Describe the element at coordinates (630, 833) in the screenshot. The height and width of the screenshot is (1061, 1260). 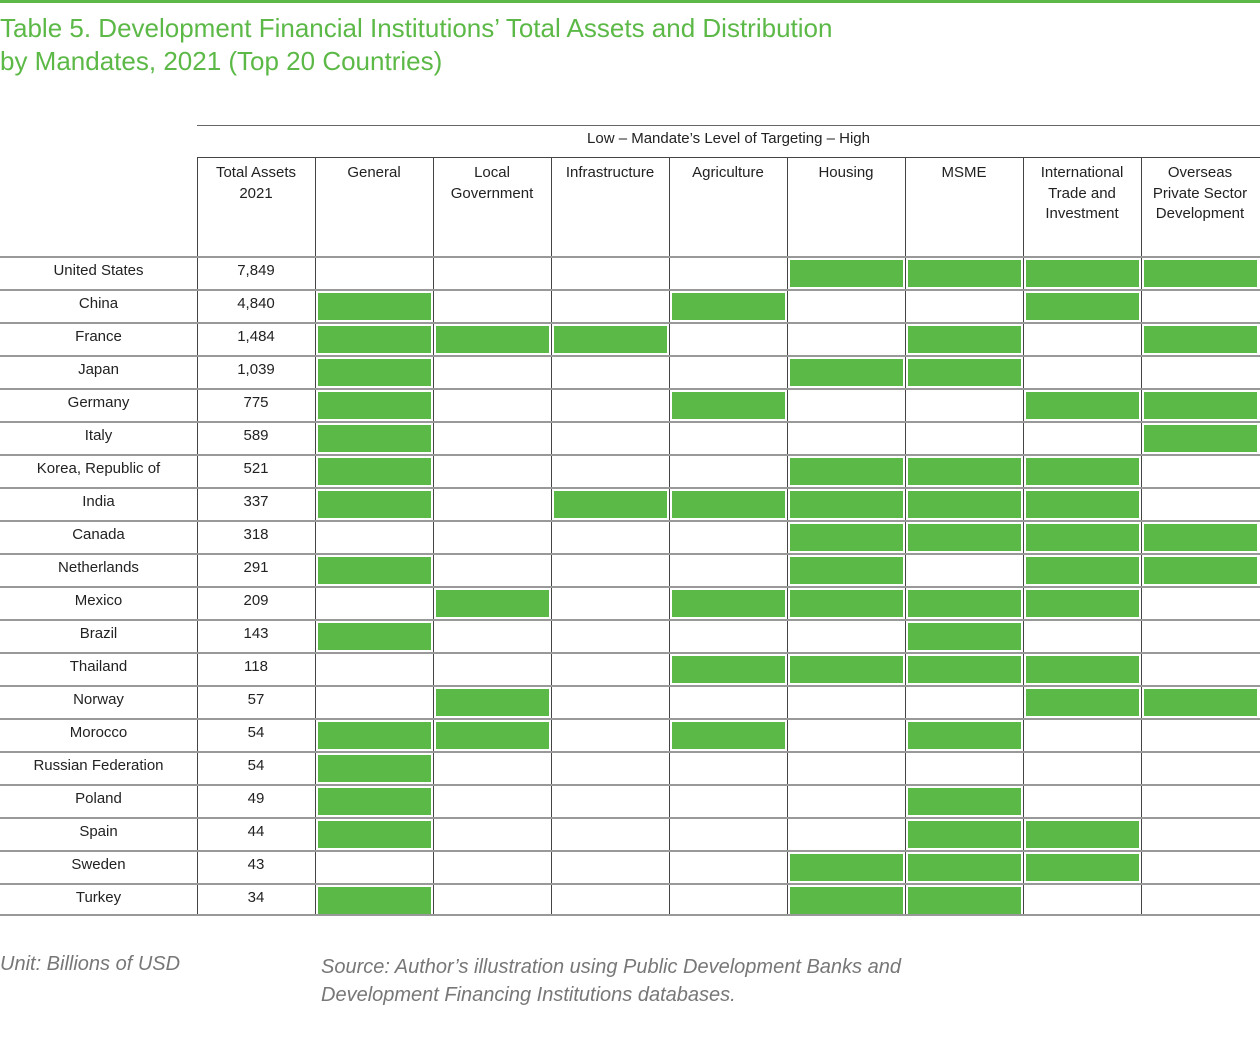
I see `table-row: Spain 44` at that location.